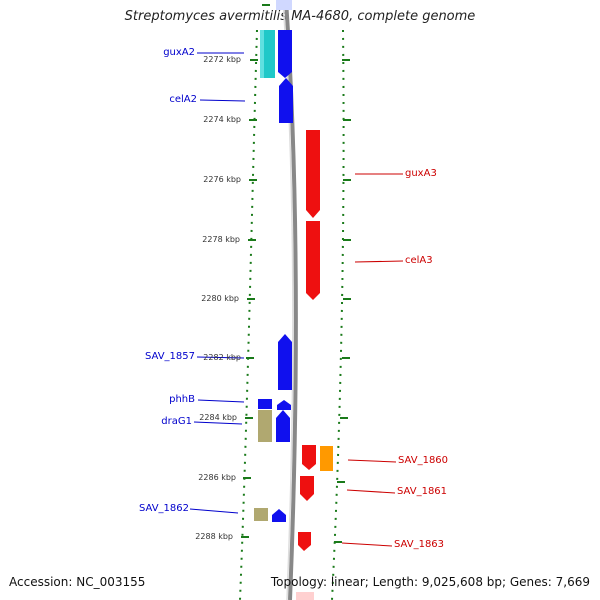 The width and height of the screenshot is (600, 600). I want to click on left-dotted-guide, so click(248, 314).